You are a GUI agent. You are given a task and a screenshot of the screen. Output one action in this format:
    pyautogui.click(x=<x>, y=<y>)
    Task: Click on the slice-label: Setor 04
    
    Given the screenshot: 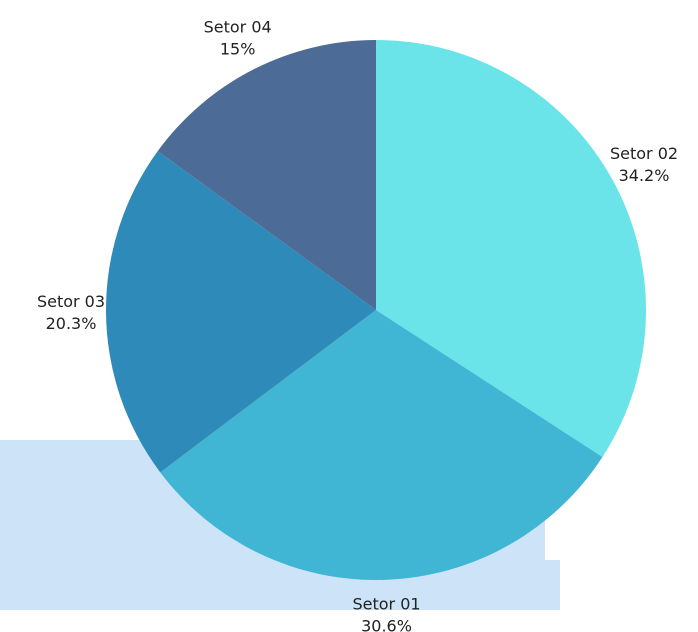 What is the action you would take?
    pyautogui.click(x=238, y=27)
    